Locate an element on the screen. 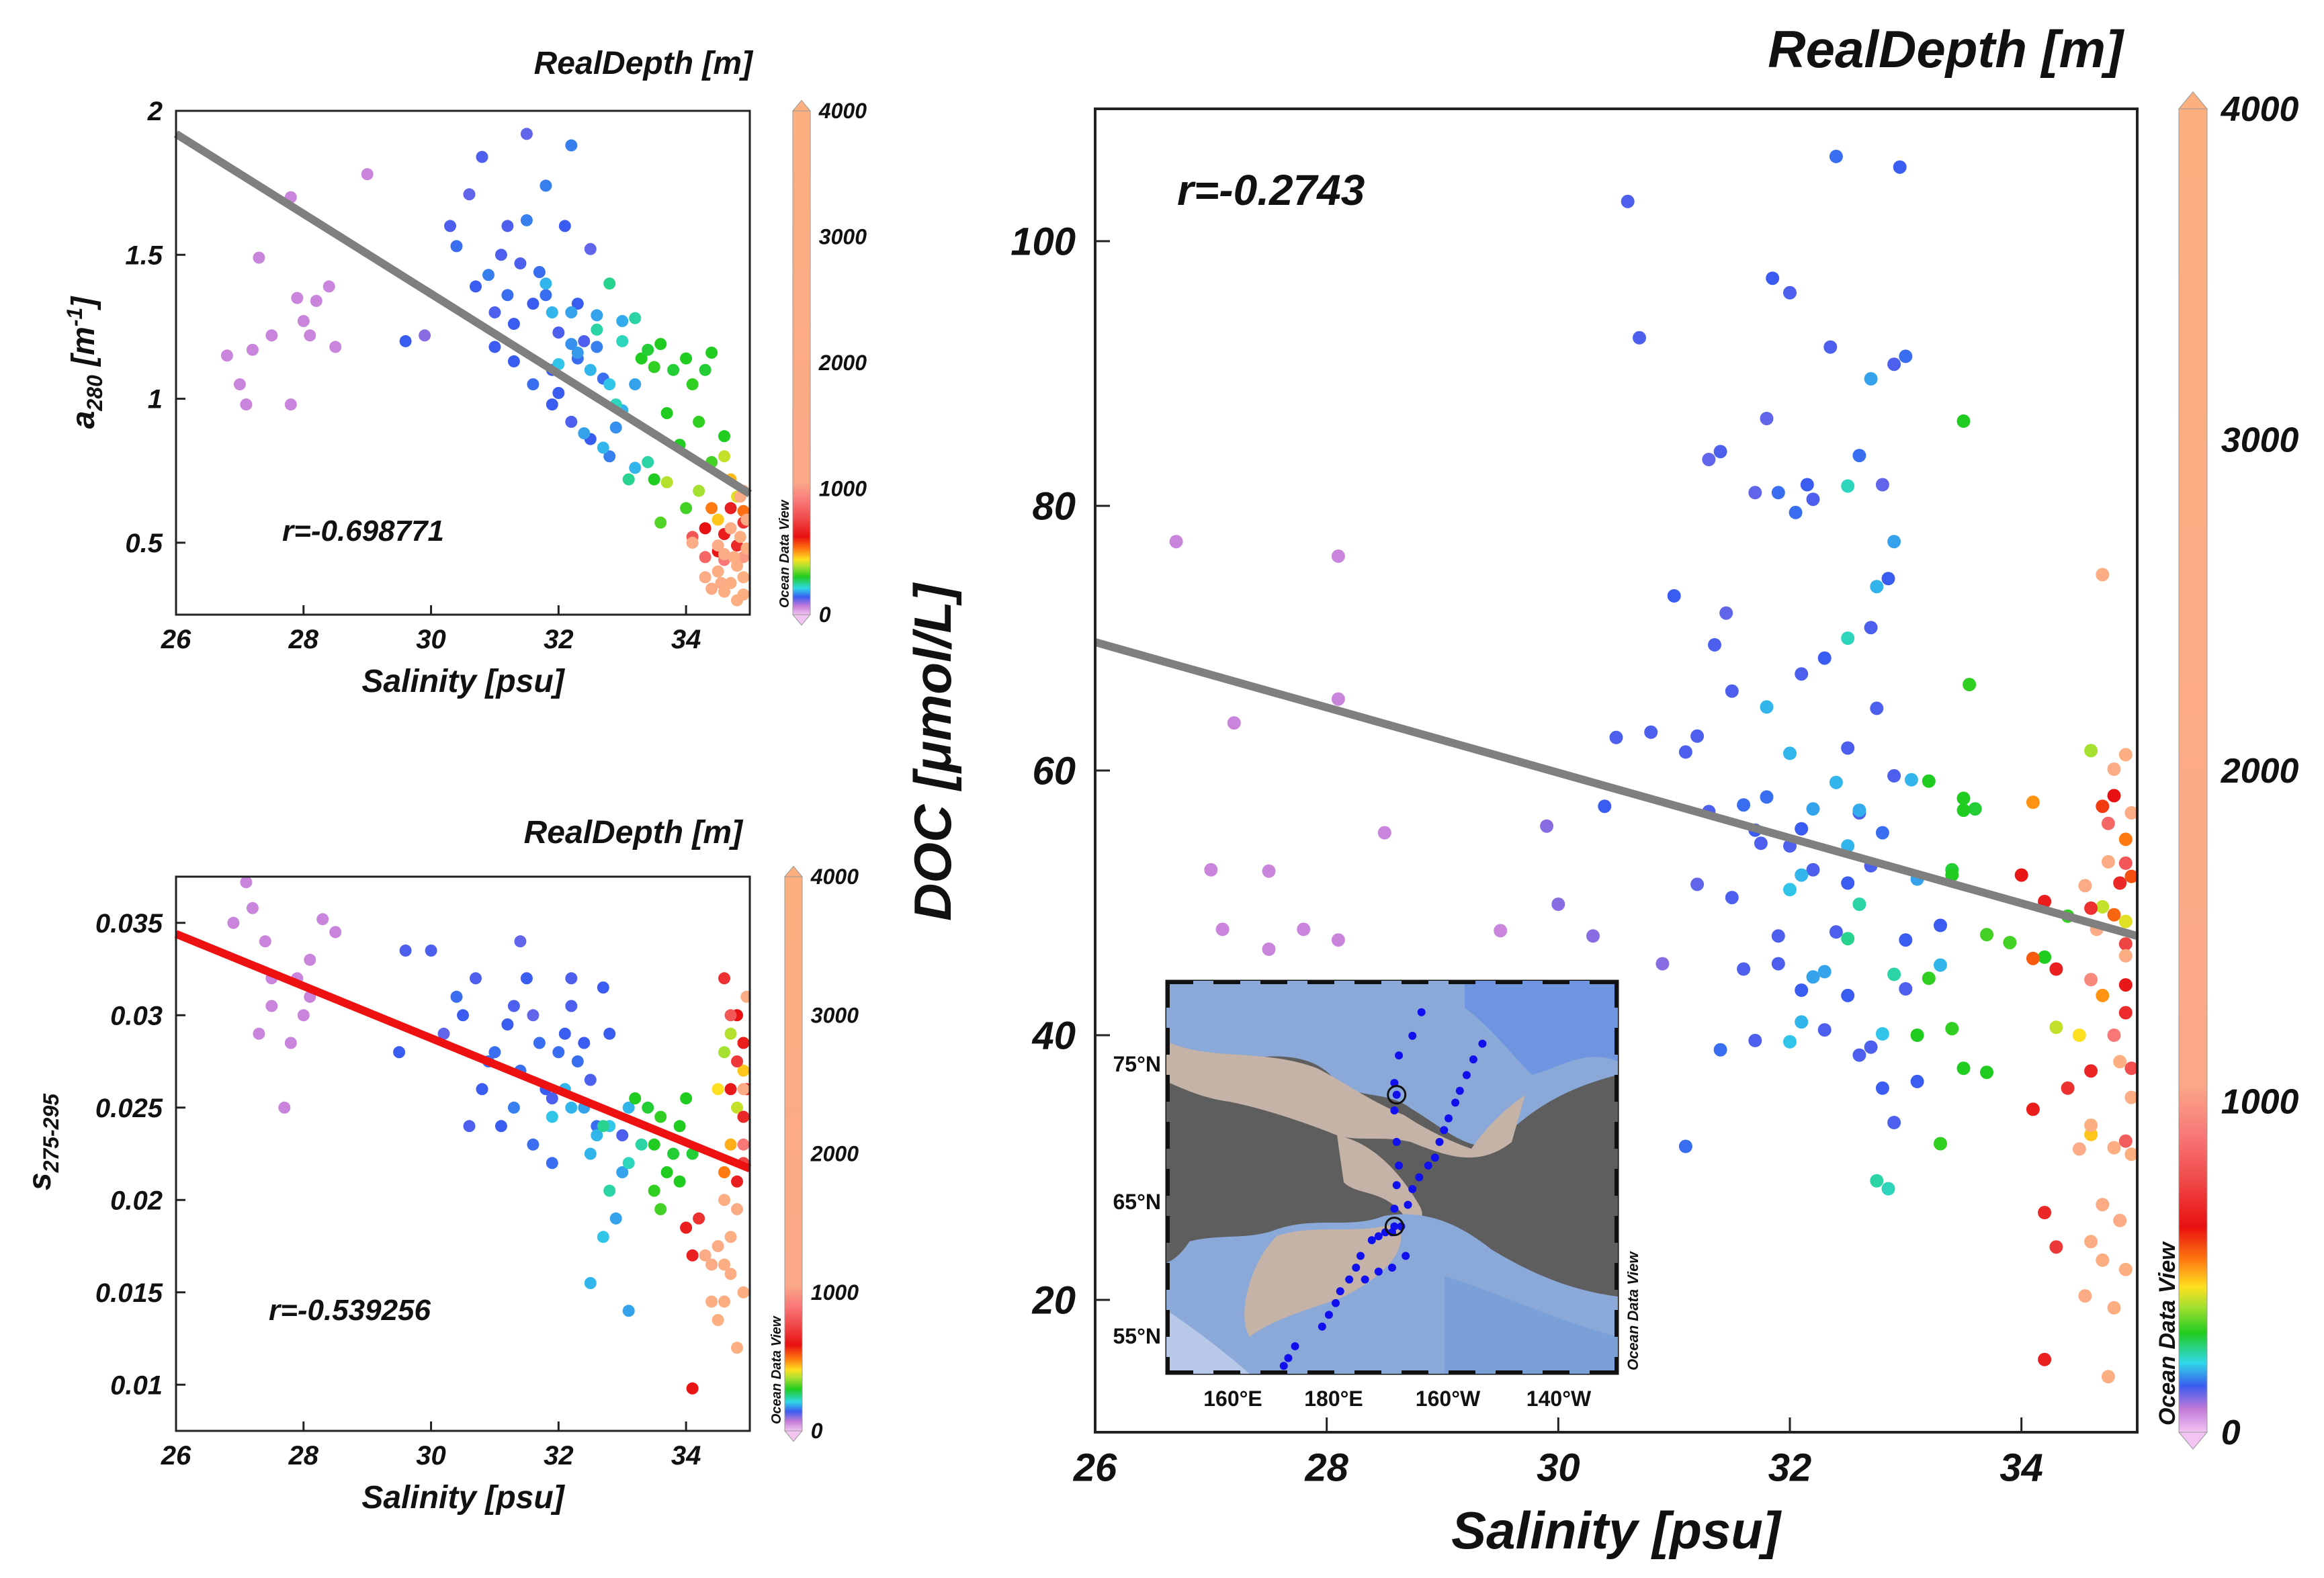  regression-line is located at coordinates (462, 314).